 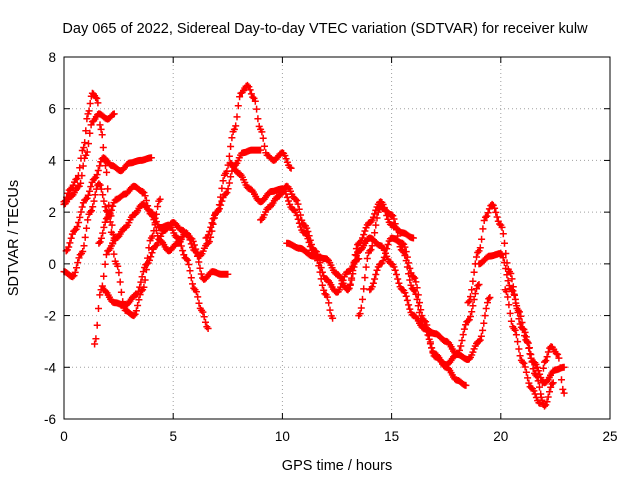 What do you see at coordinates (52, 160) in the screenshot?
I see `y-tick-label: 4` at bounding box center [52, 160].